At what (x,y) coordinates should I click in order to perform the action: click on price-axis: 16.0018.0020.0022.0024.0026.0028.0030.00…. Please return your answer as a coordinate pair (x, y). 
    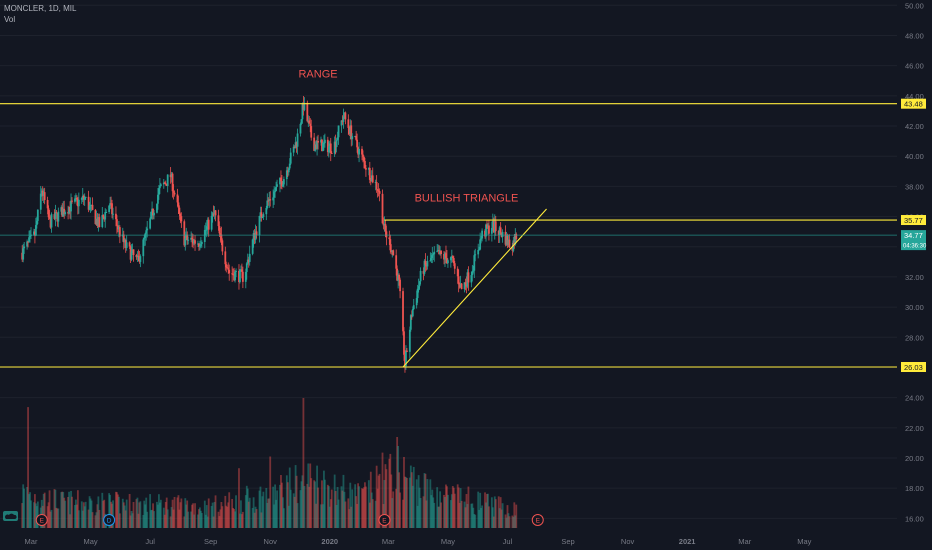
    Looking at the image, I should click on (914, 262).